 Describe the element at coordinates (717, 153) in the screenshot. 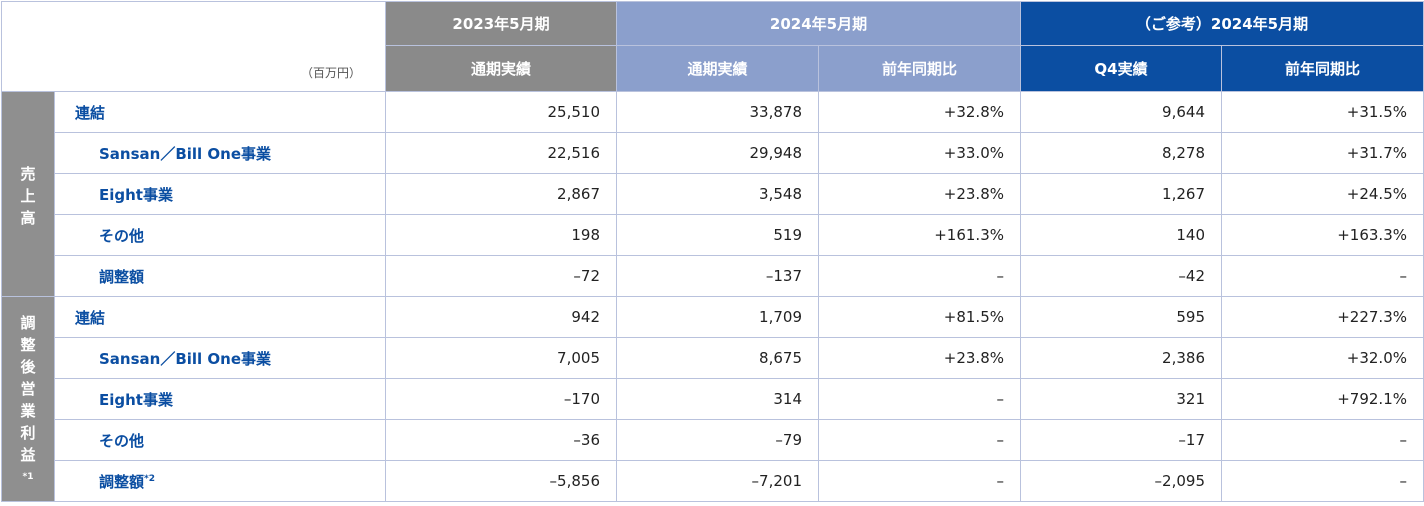

I see `value-cell: 29,948` at that location.